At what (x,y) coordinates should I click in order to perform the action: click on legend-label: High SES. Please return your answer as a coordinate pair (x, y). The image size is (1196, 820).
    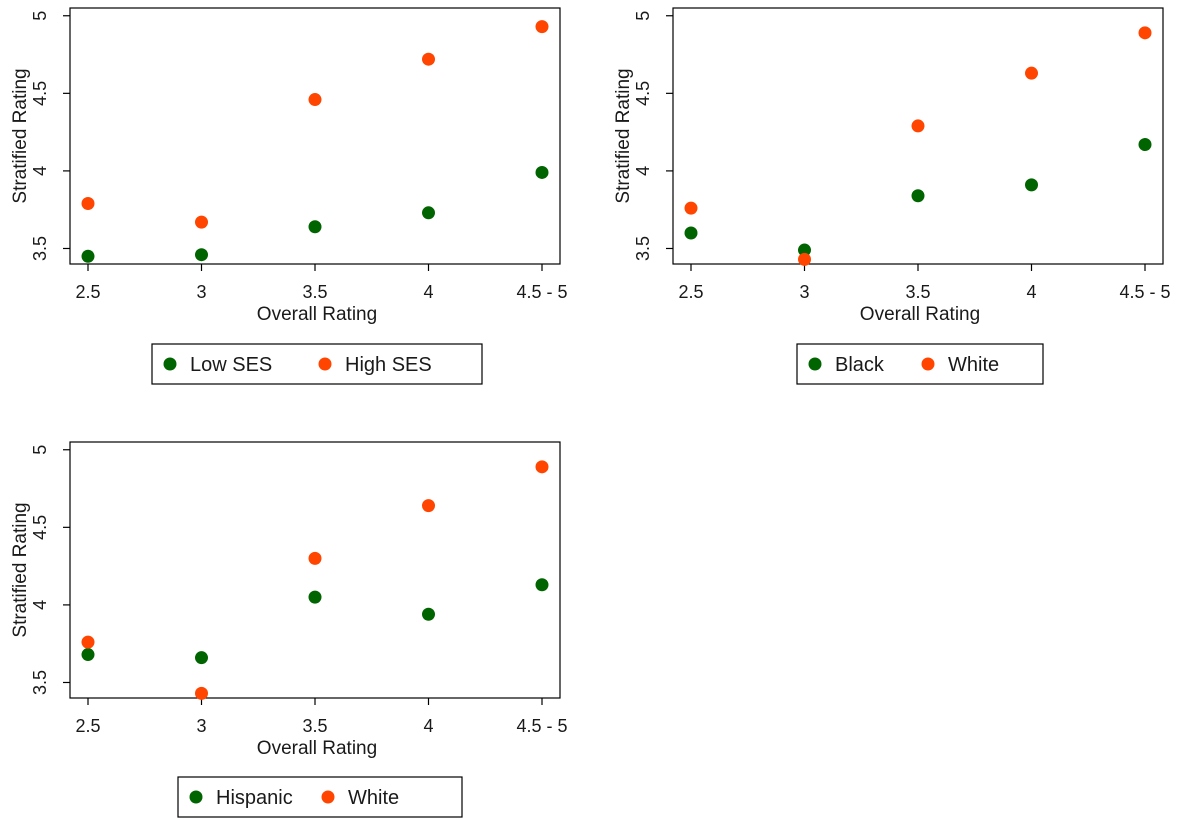
    Looking at the image, I should click on (388, 365).